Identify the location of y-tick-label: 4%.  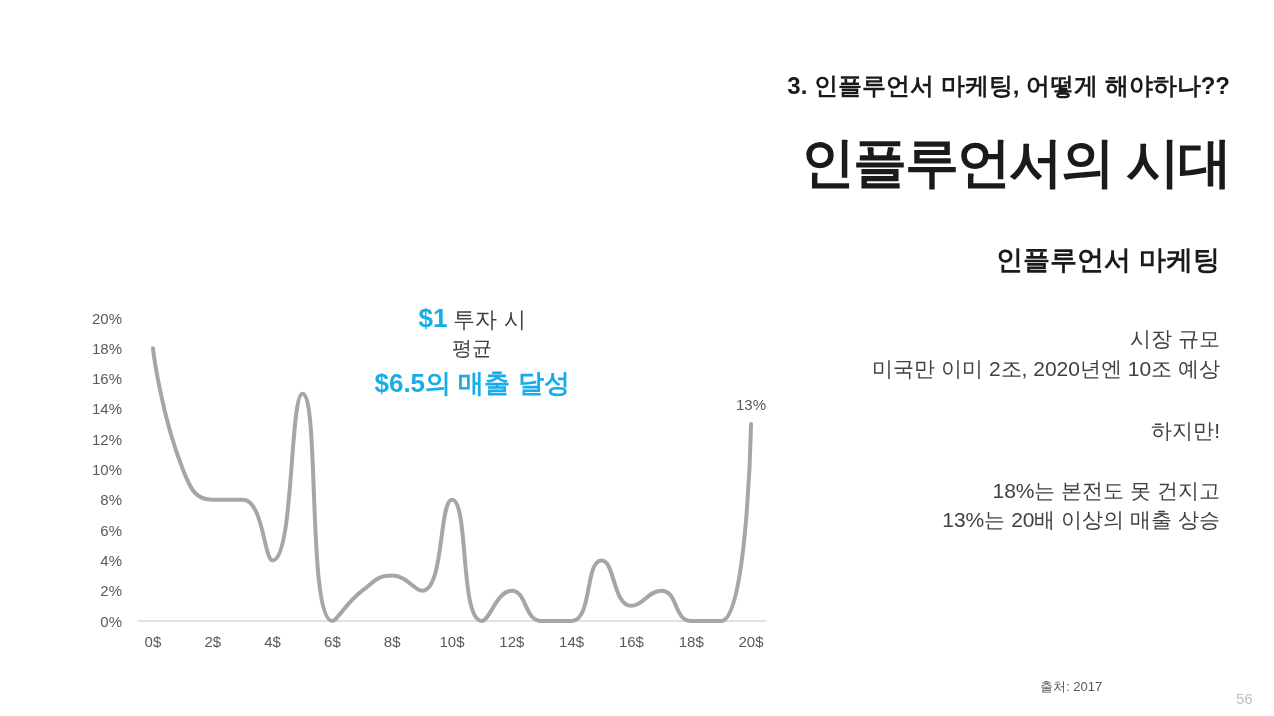
(111, 560).